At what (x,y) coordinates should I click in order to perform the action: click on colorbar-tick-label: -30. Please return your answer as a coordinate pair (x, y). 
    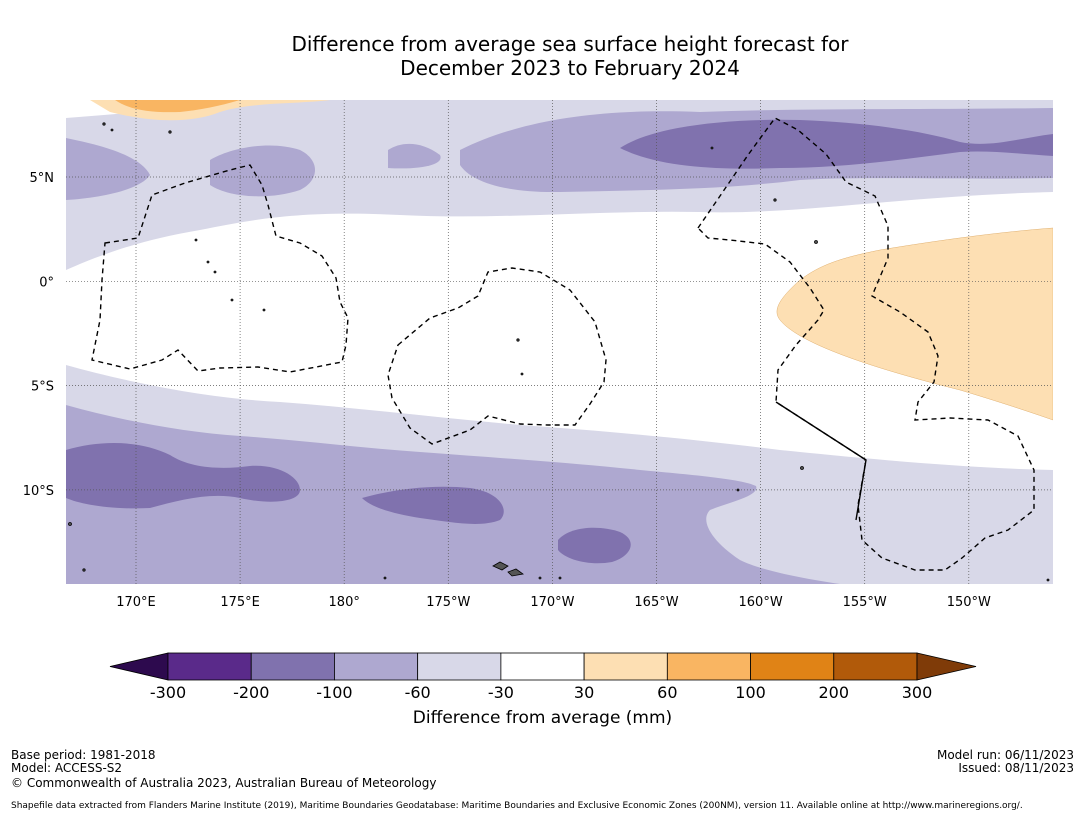
    Looking at the image, I should click on (501, 692).